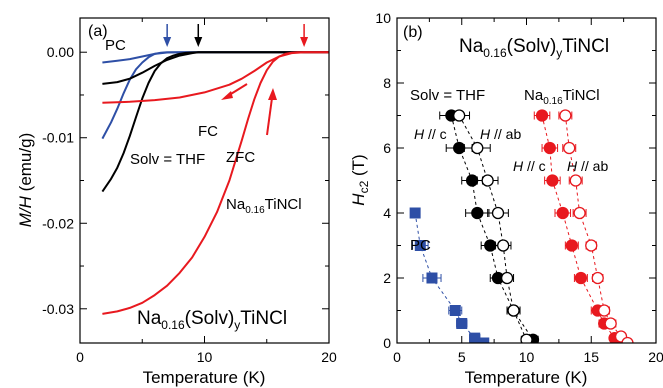 The height and width of the screenshot is (388, 663). I want to click on panel-b-y-tick-label: 6, so click(387, 148).